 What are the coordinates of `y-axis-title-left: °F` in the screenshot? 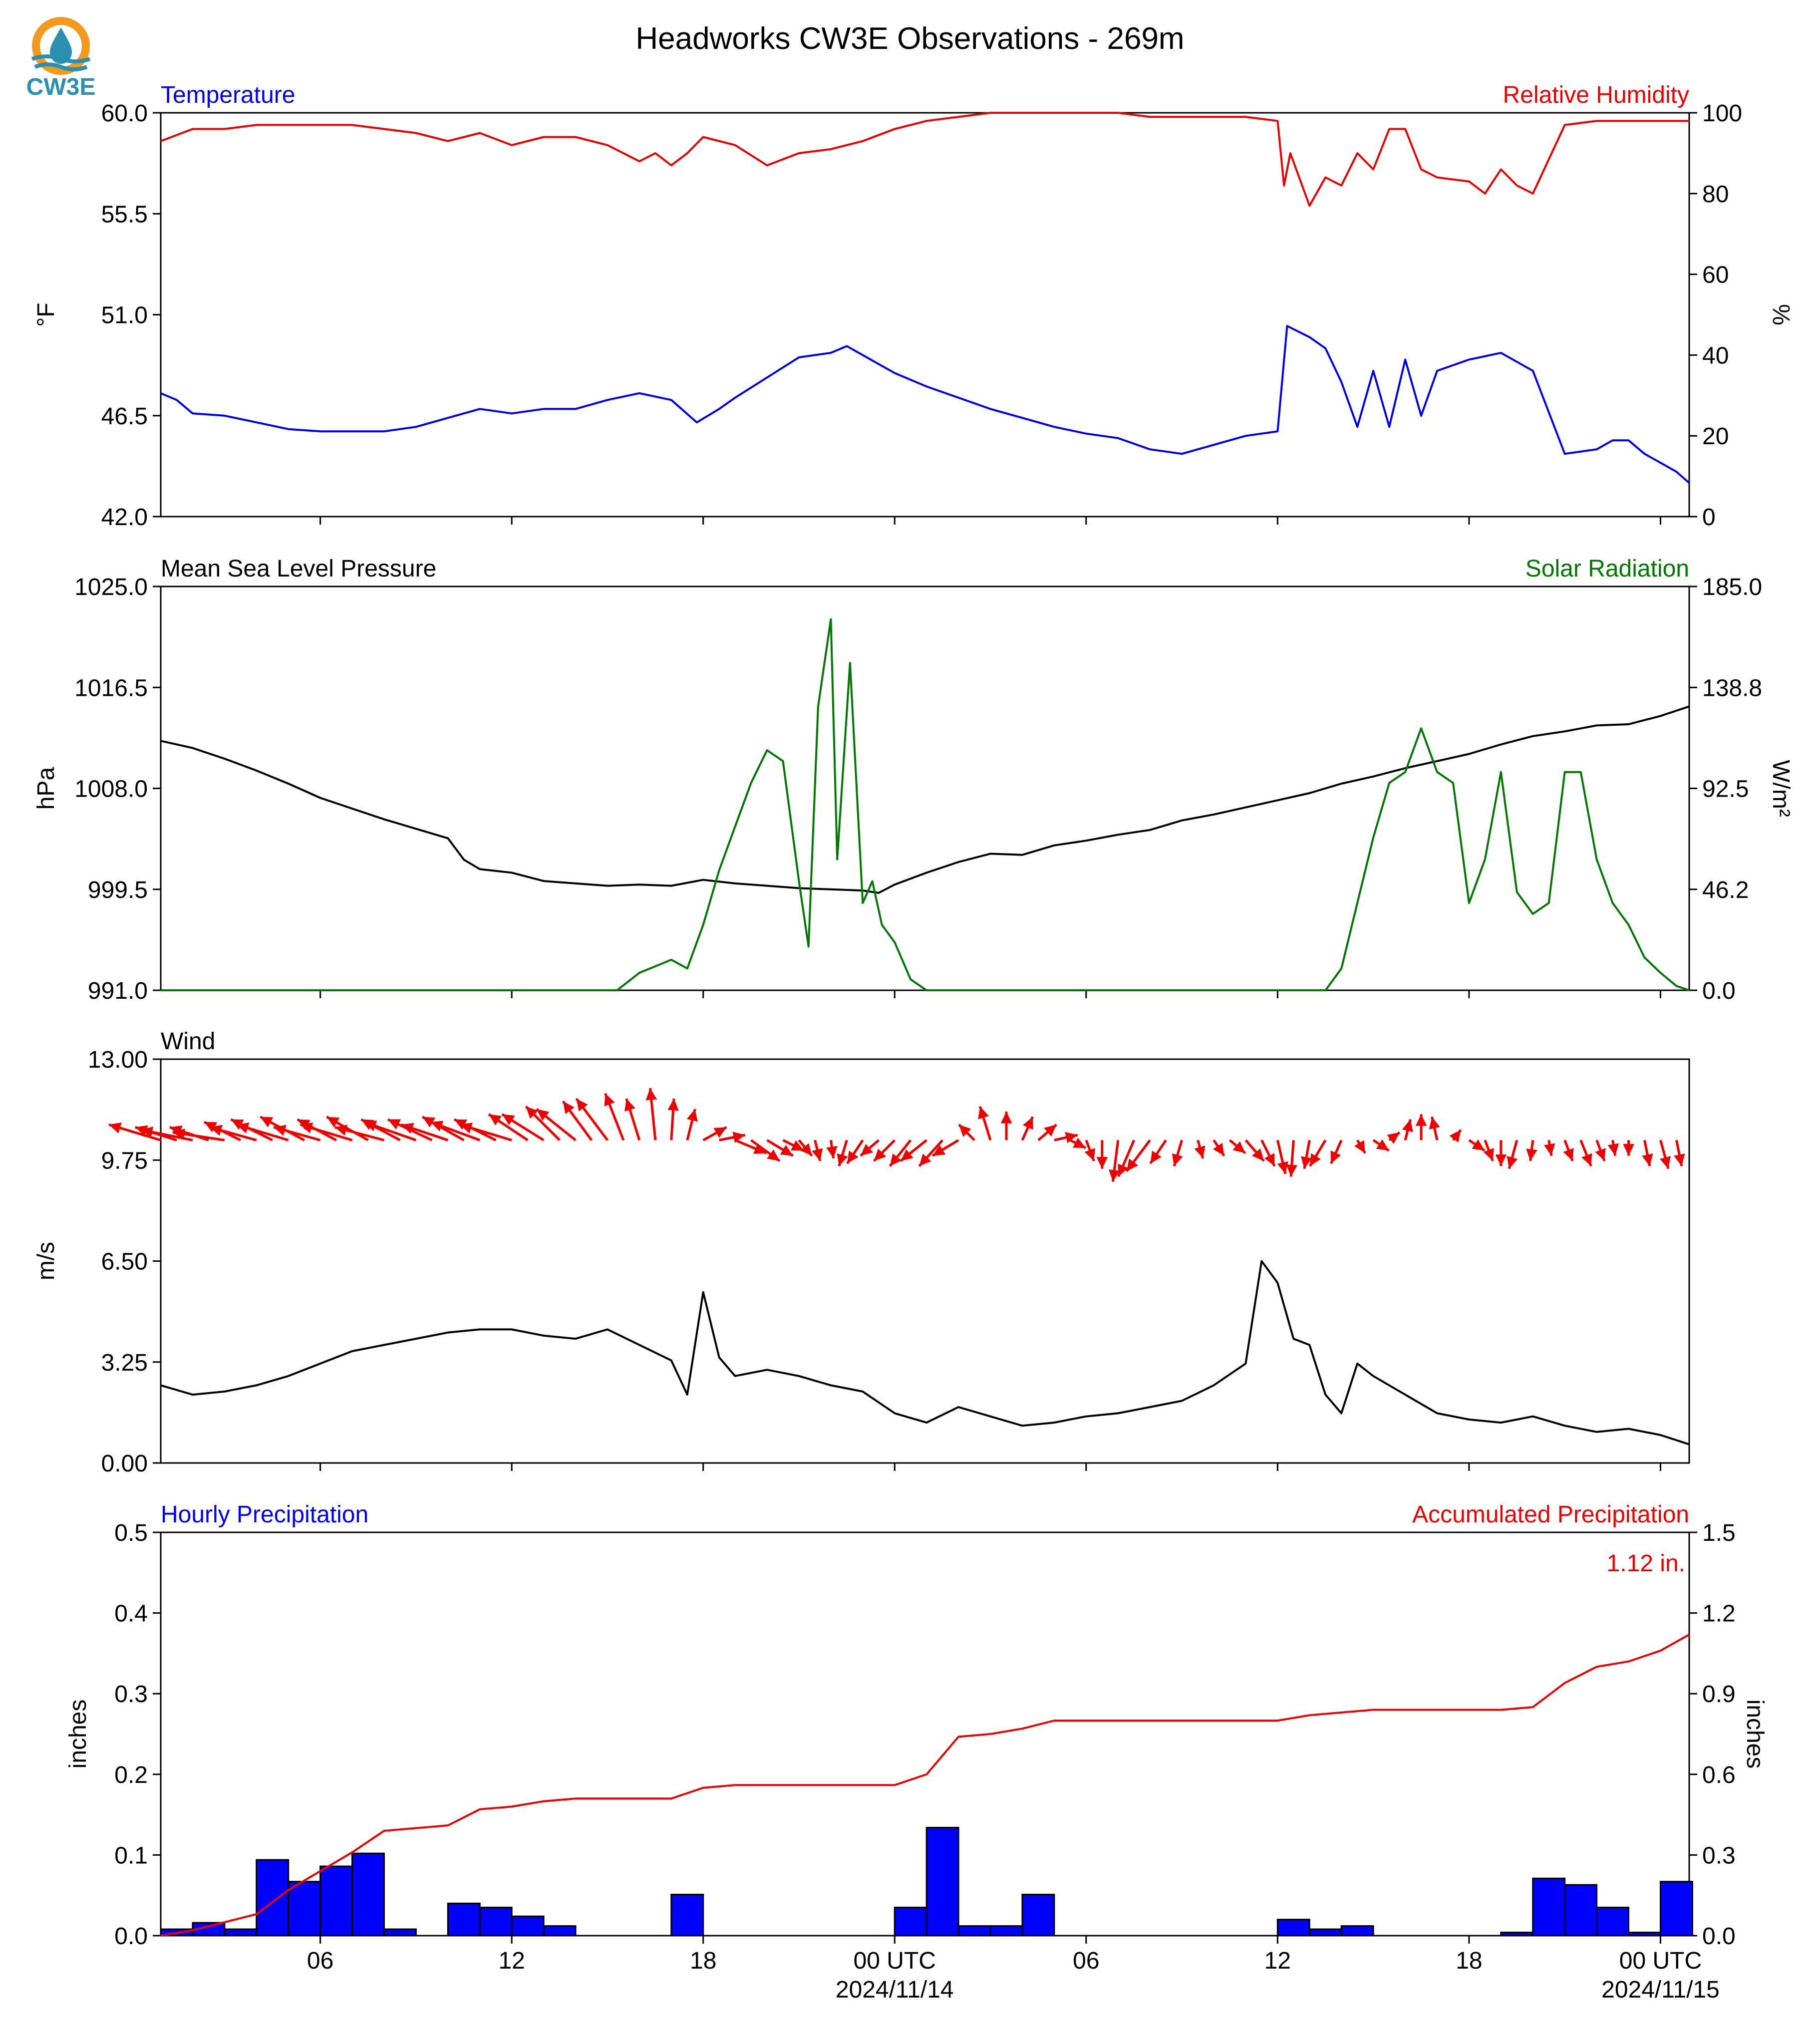 It's located at (46, 314).